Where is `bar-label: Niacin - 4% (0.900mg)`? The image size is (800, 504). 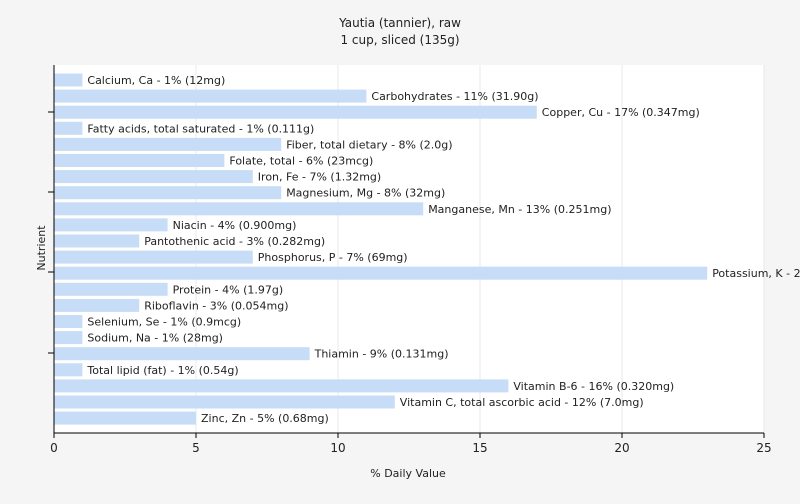
bar-label: Niacin - 4% (0.900mg) is located at coordinates (235, 225).